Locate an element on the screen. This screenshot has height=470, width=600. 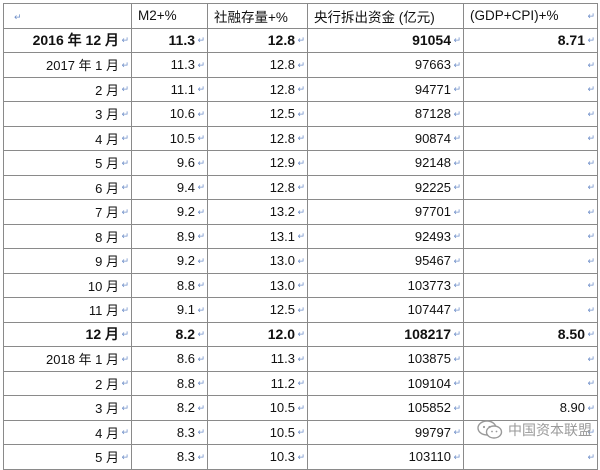
cell-text: 8.50 is located at coordinates (571, 334).